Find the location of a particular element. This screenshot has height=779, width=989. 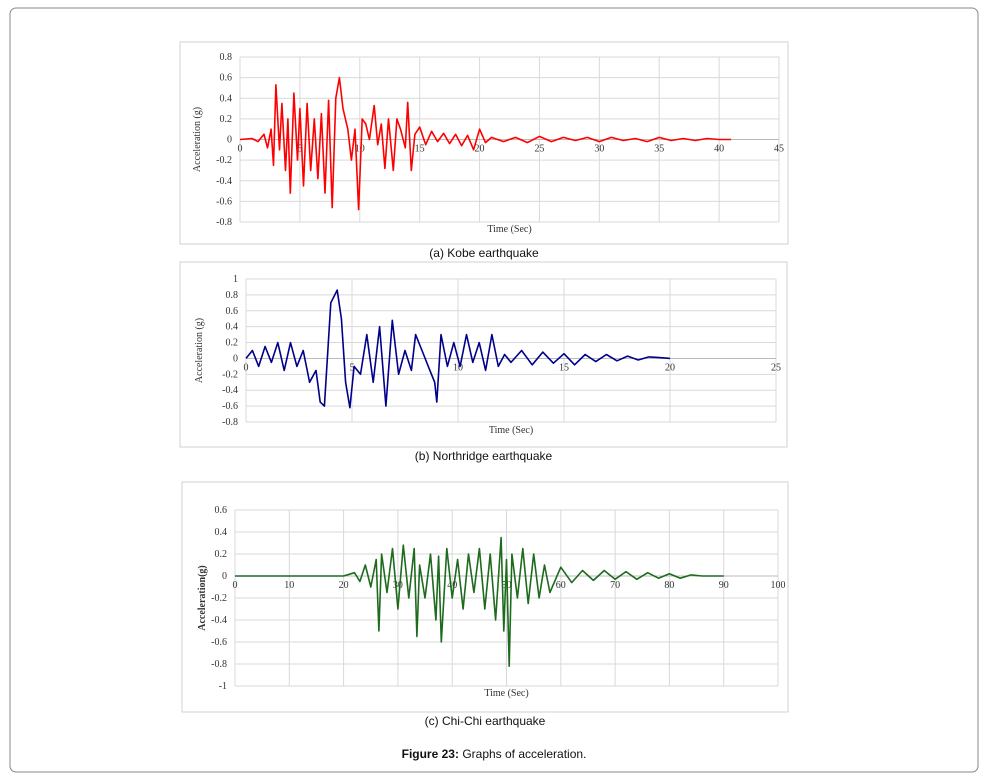

x-tick-label: 80 is located at coordinates (669, 585).